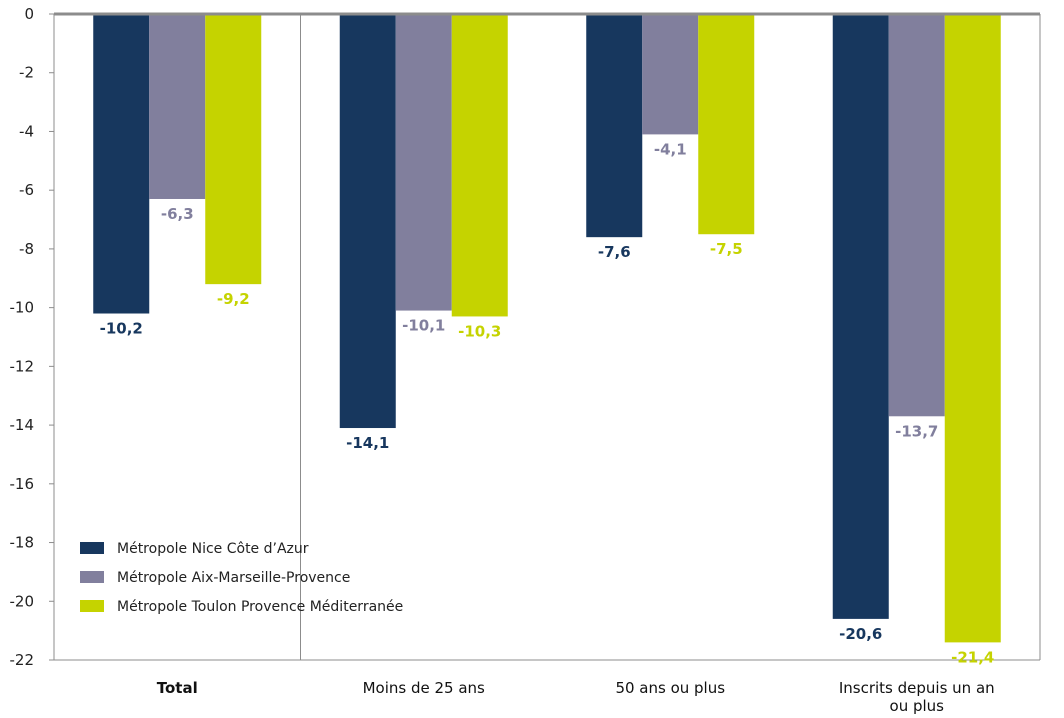  Describe the element at coordinates (916, 431) in the screenshot. I see `data-label: -13,7` at that location.